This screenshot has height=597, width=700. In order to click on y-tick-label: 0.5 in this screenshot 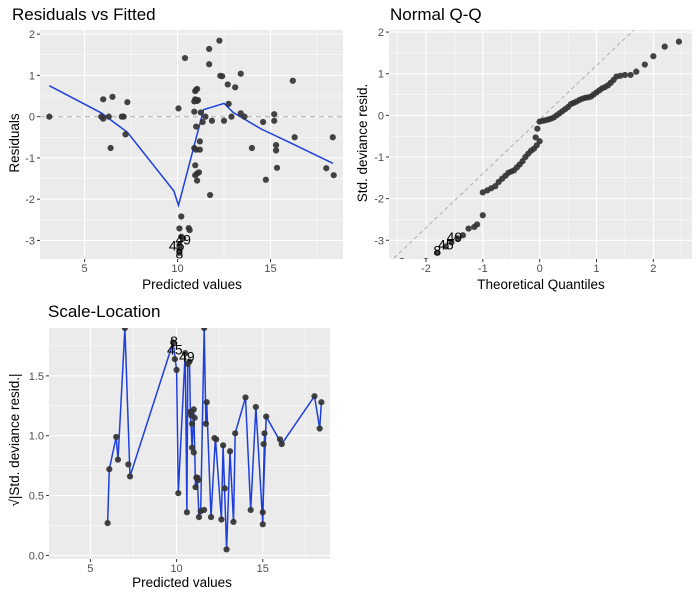, I will do `click(36, 497)`.